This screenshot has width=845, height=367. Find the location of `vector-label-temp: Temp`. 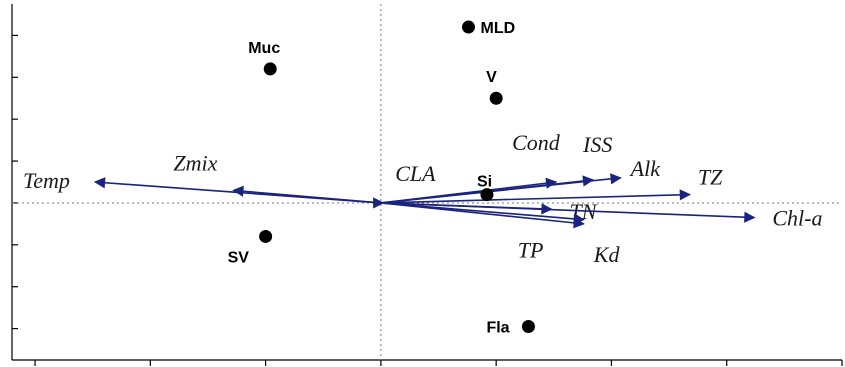

vector-label-temp: Temp is located at coordinates (46, 180).